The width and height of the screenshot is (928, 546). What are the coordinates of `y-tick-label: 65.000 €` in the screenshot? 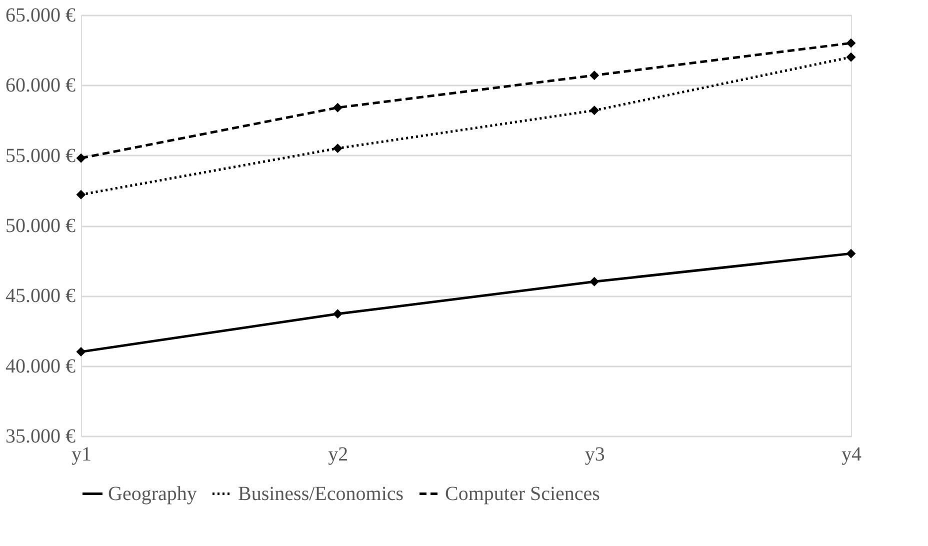 It's located at (41, 15).